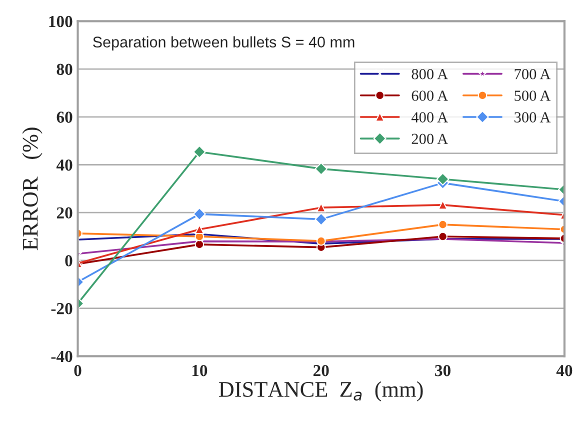 The height and width of the screenshot is (424, 576). What do you see at coordinates (321, 370) in the screenshot?
I see `x-tick-label: 20` at bounding box center [321, 370].